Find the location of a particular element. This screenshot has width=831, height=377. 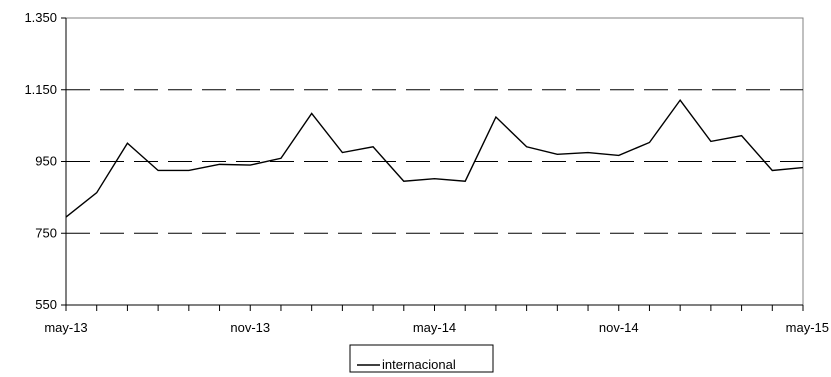

x-tick-label: nov-14 is located at coordinates (619, 327).